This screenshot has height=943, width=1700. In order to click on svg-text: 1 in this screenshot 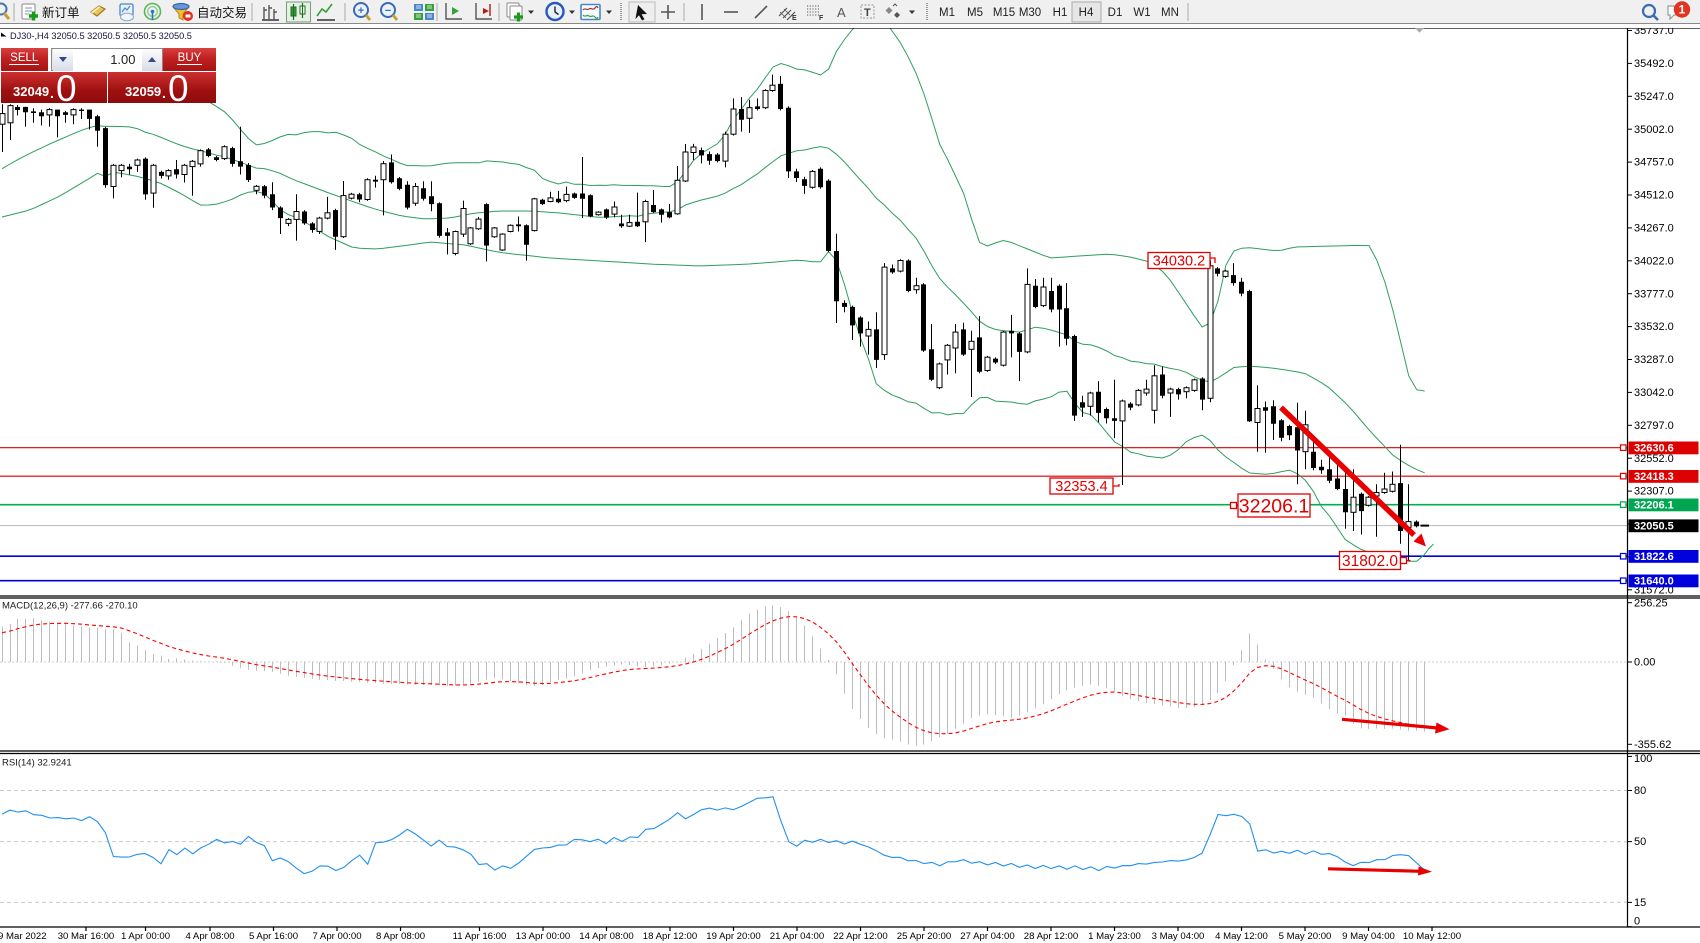, I will do `click(1682, 10)`.